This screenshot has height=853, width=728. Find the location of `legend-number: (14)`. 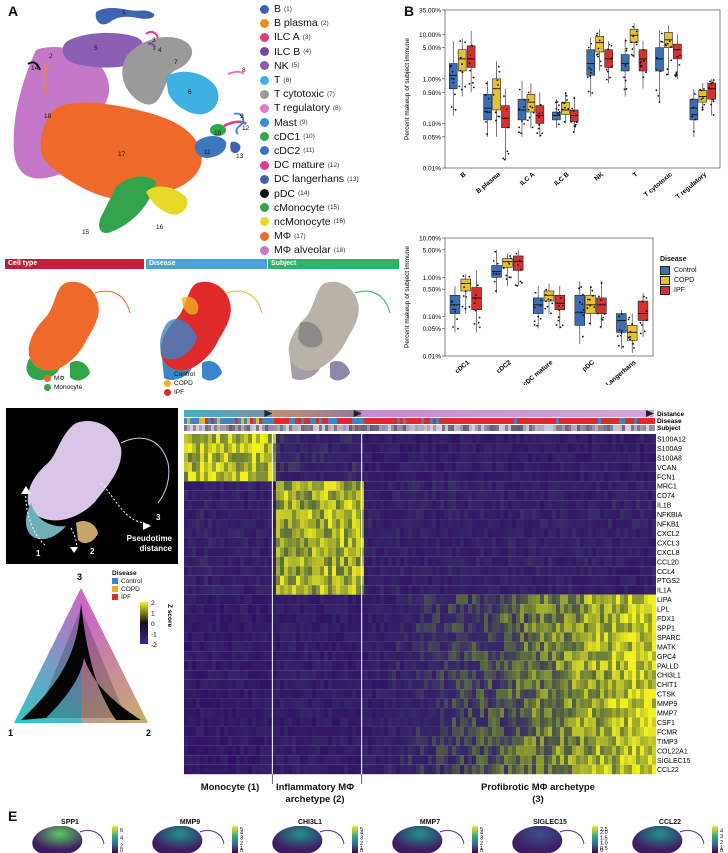

legend-number: (14) is located at coordinates (304, 194).